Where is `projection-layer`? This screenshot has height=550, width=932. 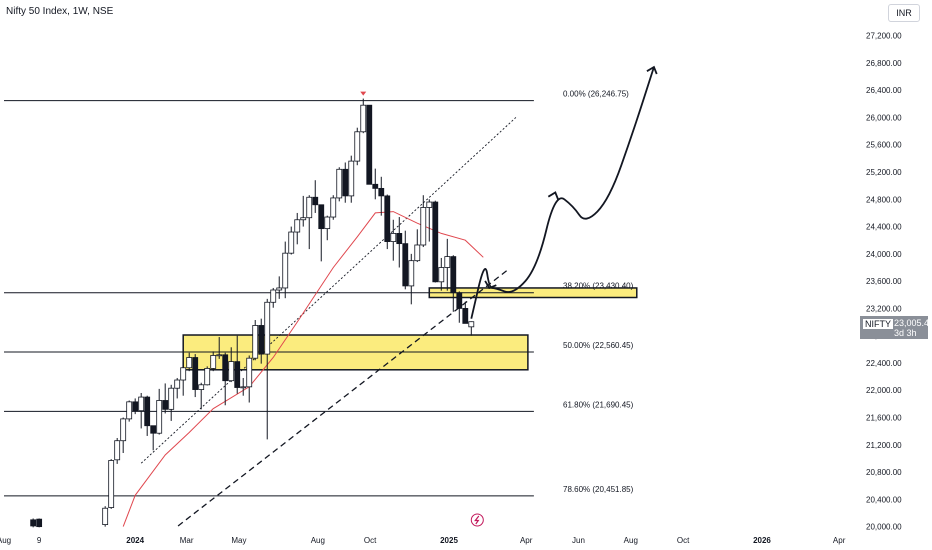
projection-layer is located at coordinates (564, 192).